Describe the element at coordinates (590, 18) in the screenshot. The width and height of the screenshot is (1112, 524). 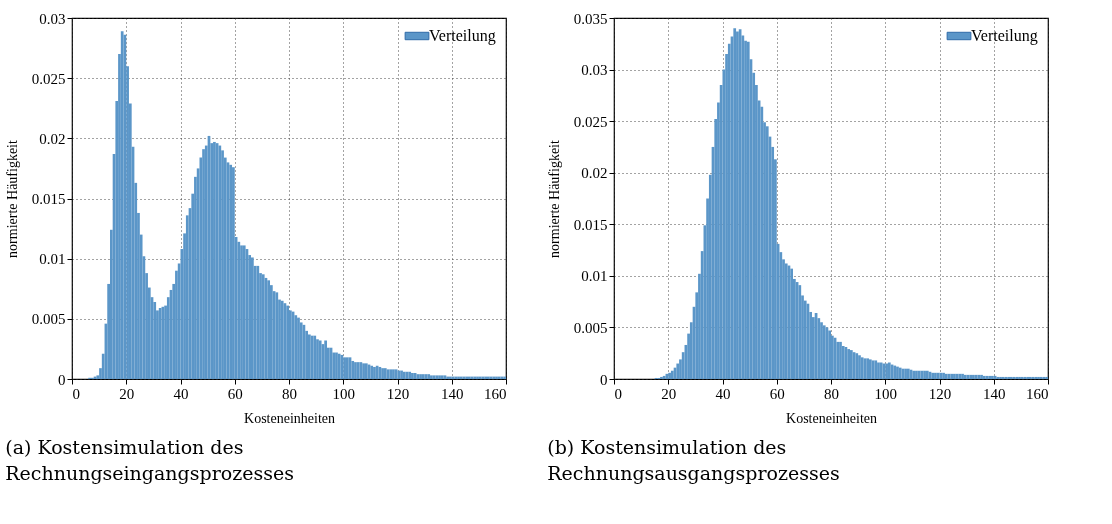
I see `y-tick-label: 0.035` at that location.